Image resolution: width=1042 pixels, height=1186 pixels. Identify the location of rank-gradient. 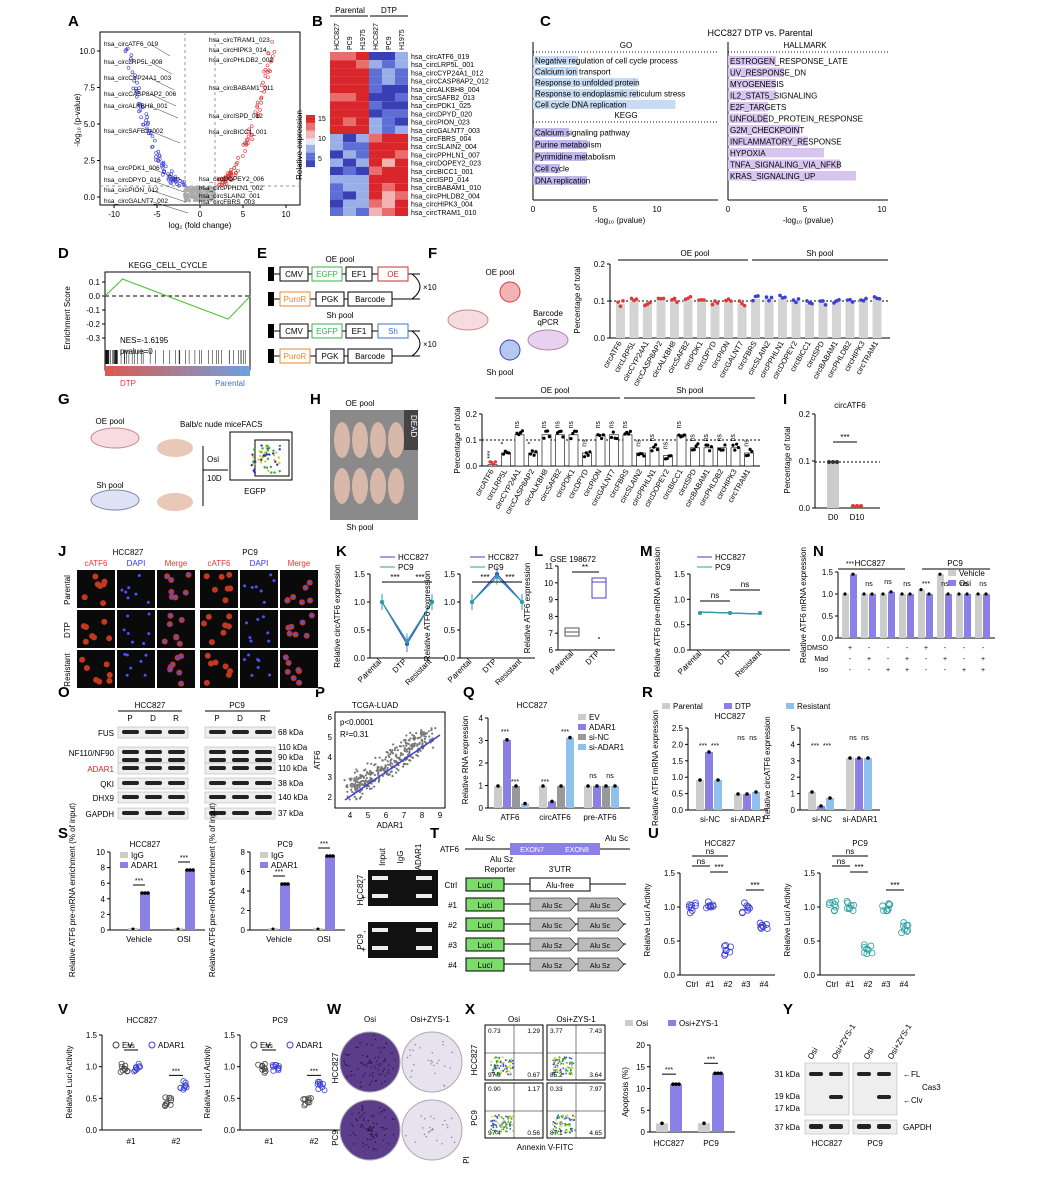
(112, 371).